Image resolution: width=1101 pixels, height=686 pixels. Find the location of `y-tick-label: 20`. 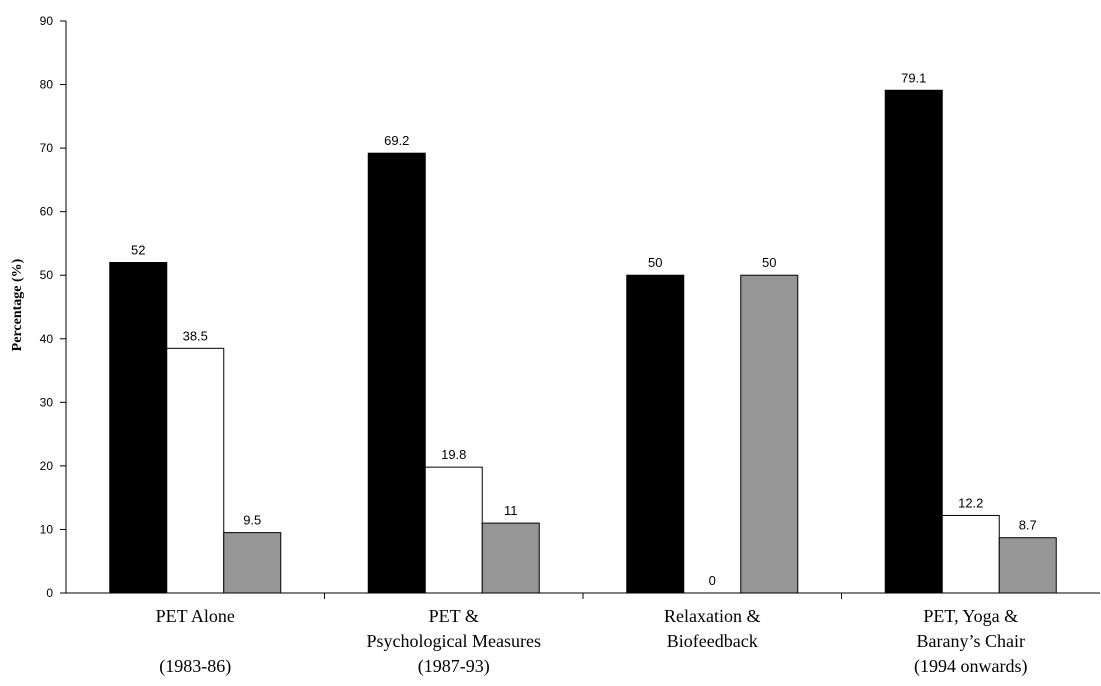

y-tick-label: 20 is located at coordinates (47, 466).